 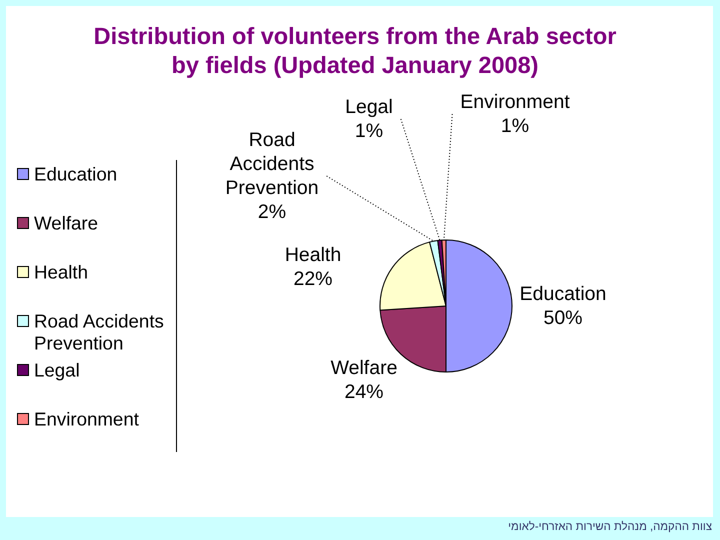 What do you see at coordinates (87, 419) in the screenshot?
I see `legend-label: Environment` at bounding box center [87, 419].